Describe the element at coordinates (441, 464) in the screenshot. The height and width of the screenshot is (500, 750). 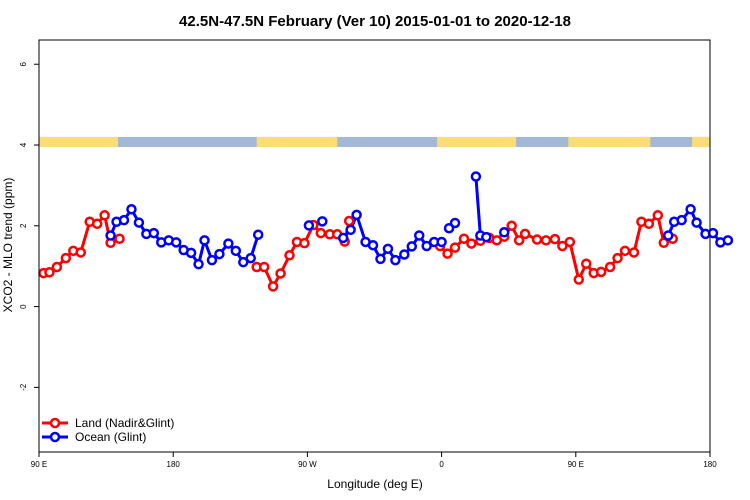
I see `x-tick-label-3: 0` at that location.